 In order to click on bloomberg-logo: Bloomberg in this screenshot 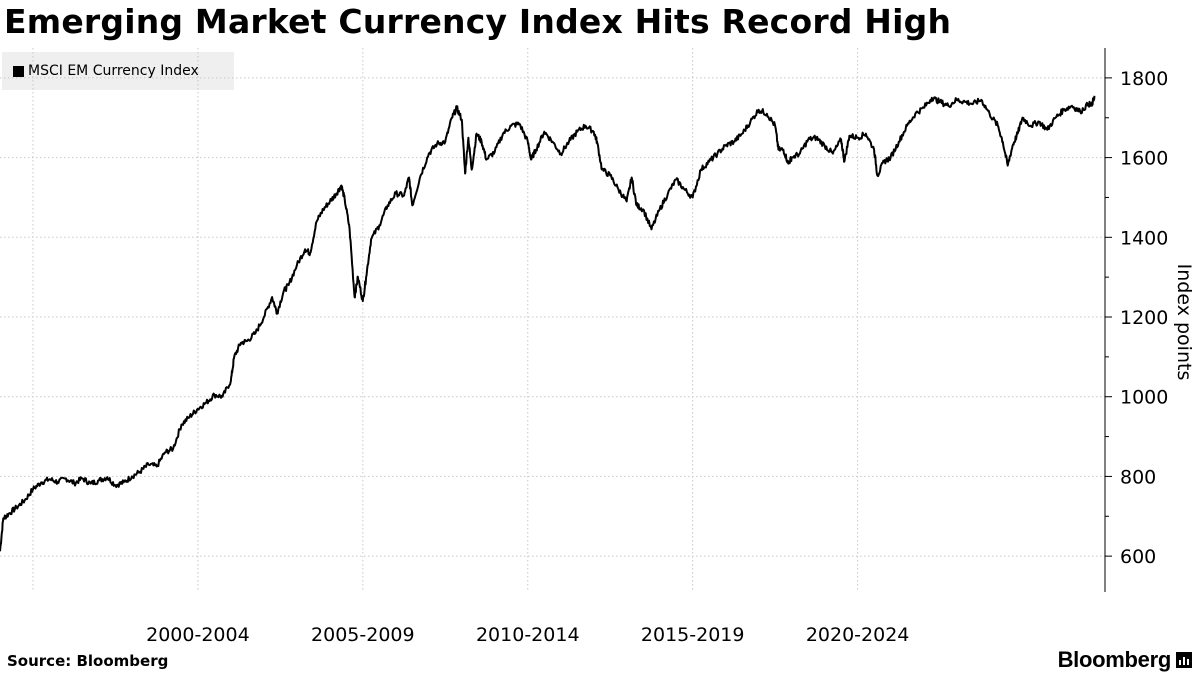, I will do `click(1125, 660)`.